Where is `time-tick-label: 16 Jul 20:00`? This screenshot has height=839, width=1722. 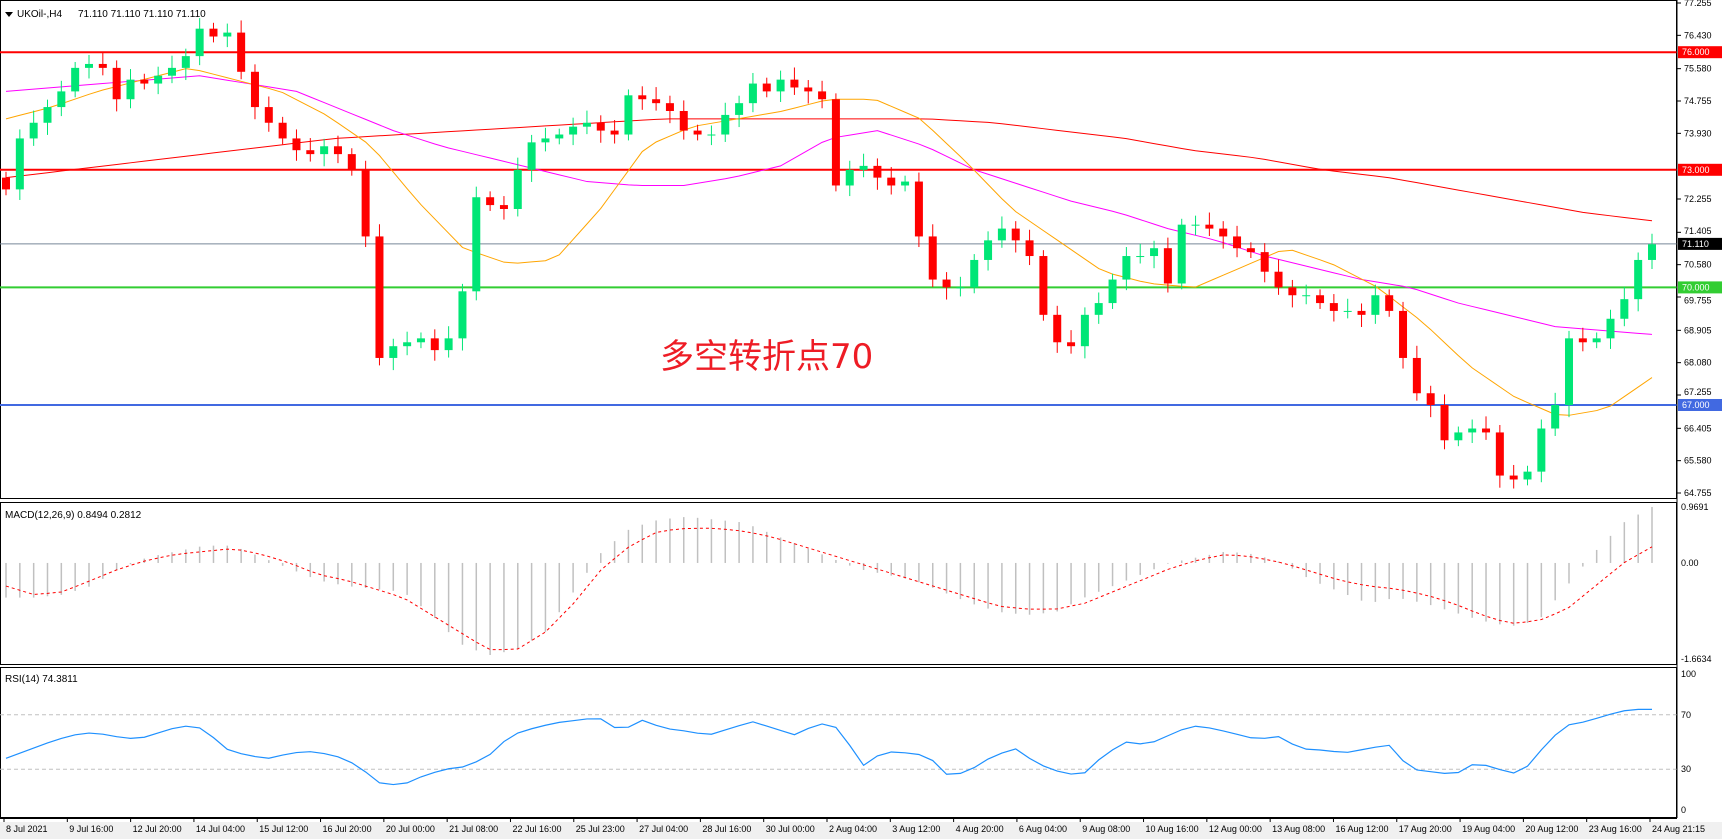 time-tick-label: 16 Jul 20:00 is located at coordinates (347, 829).